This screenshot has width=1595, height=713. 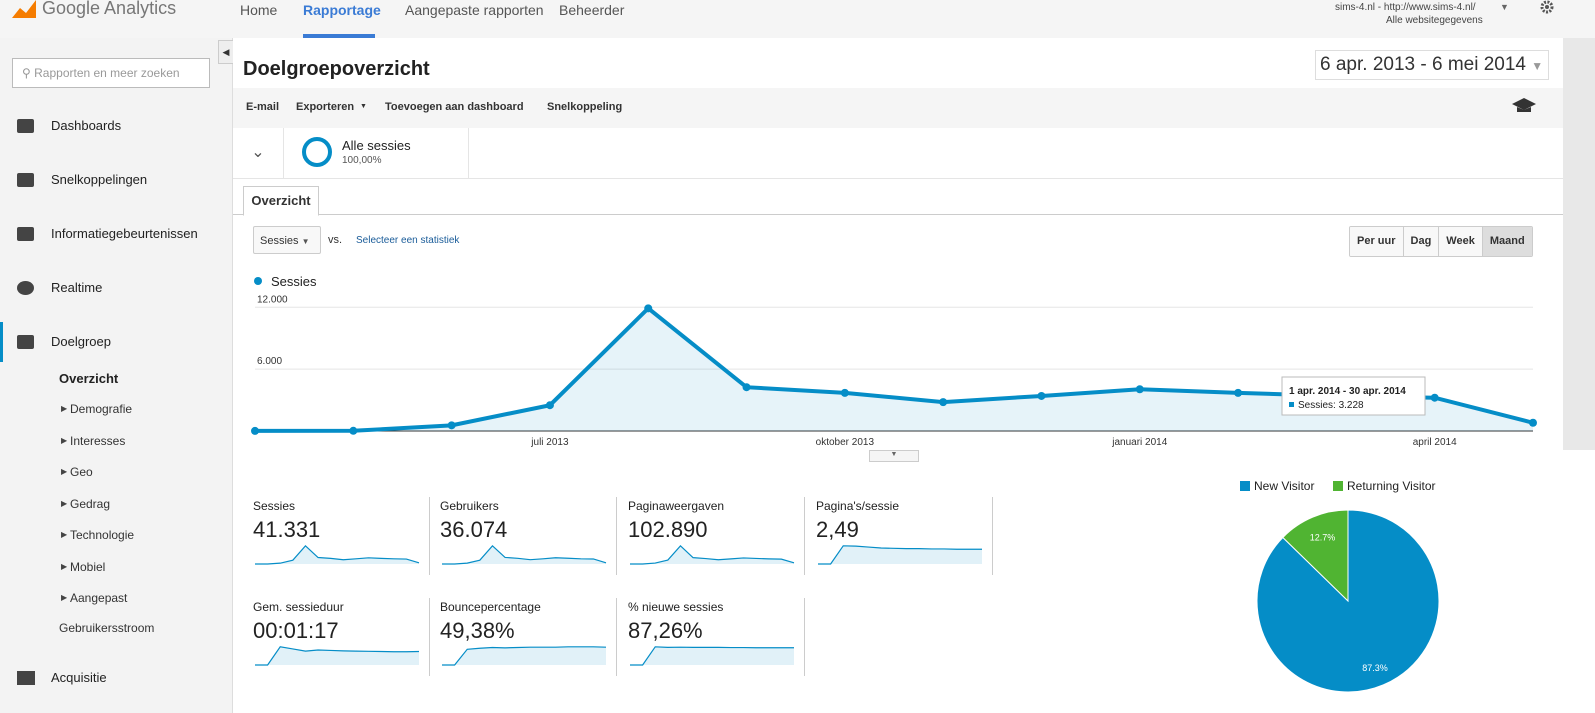 What do you see at coordinates (81, 472) in the screenshot?
I see `sidebar-subitem: Geo` at bounding box center [81, 472].